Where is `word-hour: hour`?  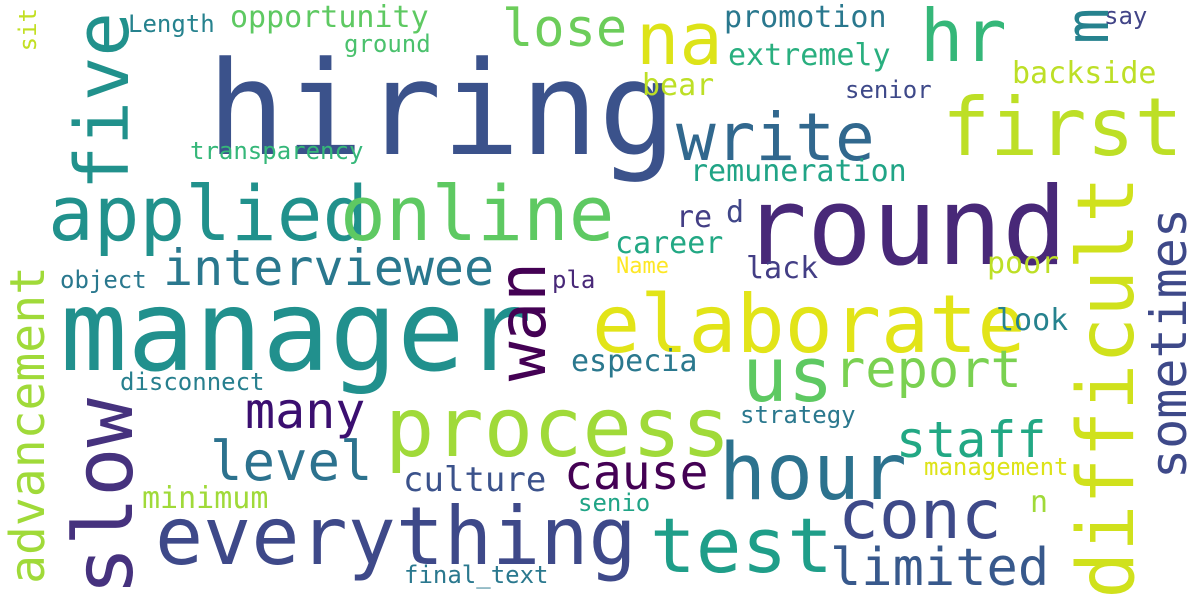 word-hour: hour is located at coordinates (813, 473).